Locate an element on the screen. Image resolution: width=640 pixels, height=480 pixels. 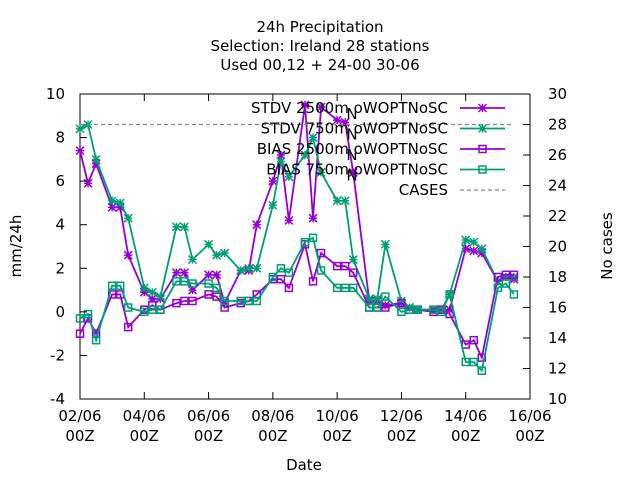
y2-tick-label: 26 is located at coordinates (557, 155).